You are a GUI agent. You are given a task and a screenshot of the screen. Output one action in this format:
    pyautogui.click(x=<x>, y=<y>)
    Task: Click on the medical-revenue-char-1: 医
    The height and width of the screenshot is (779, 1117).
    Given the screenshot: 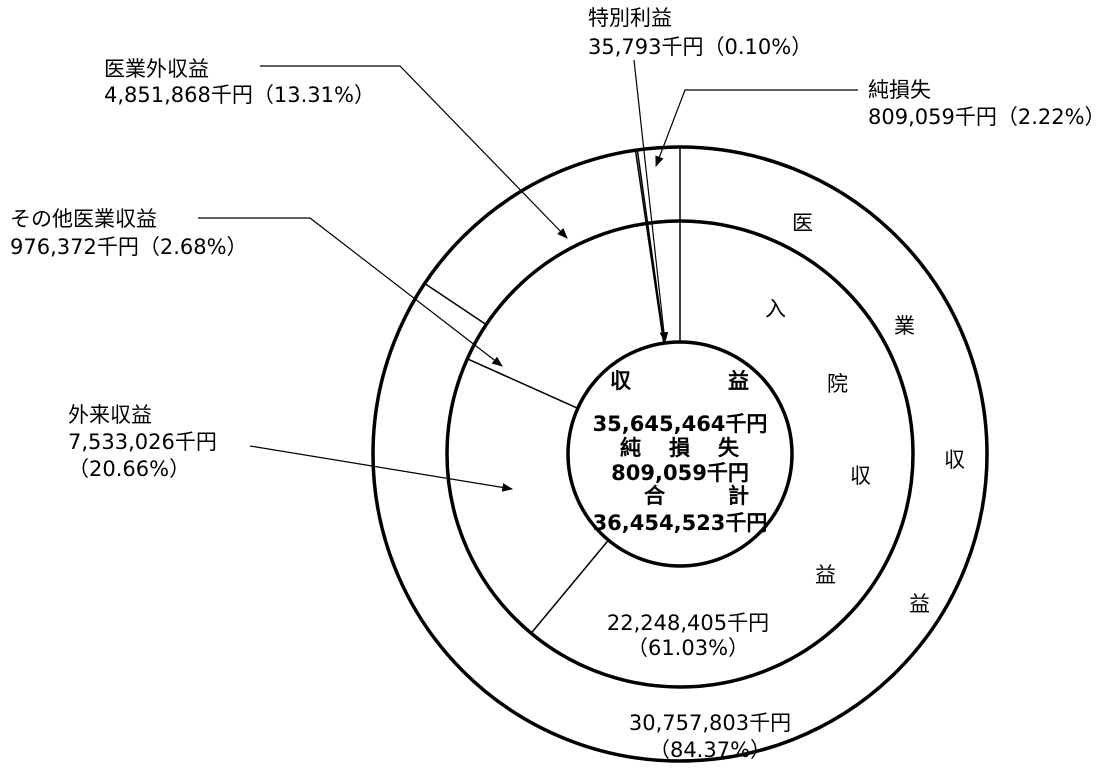 What is the action you would take?
    pyautogui.click(x=802, y=223)
    